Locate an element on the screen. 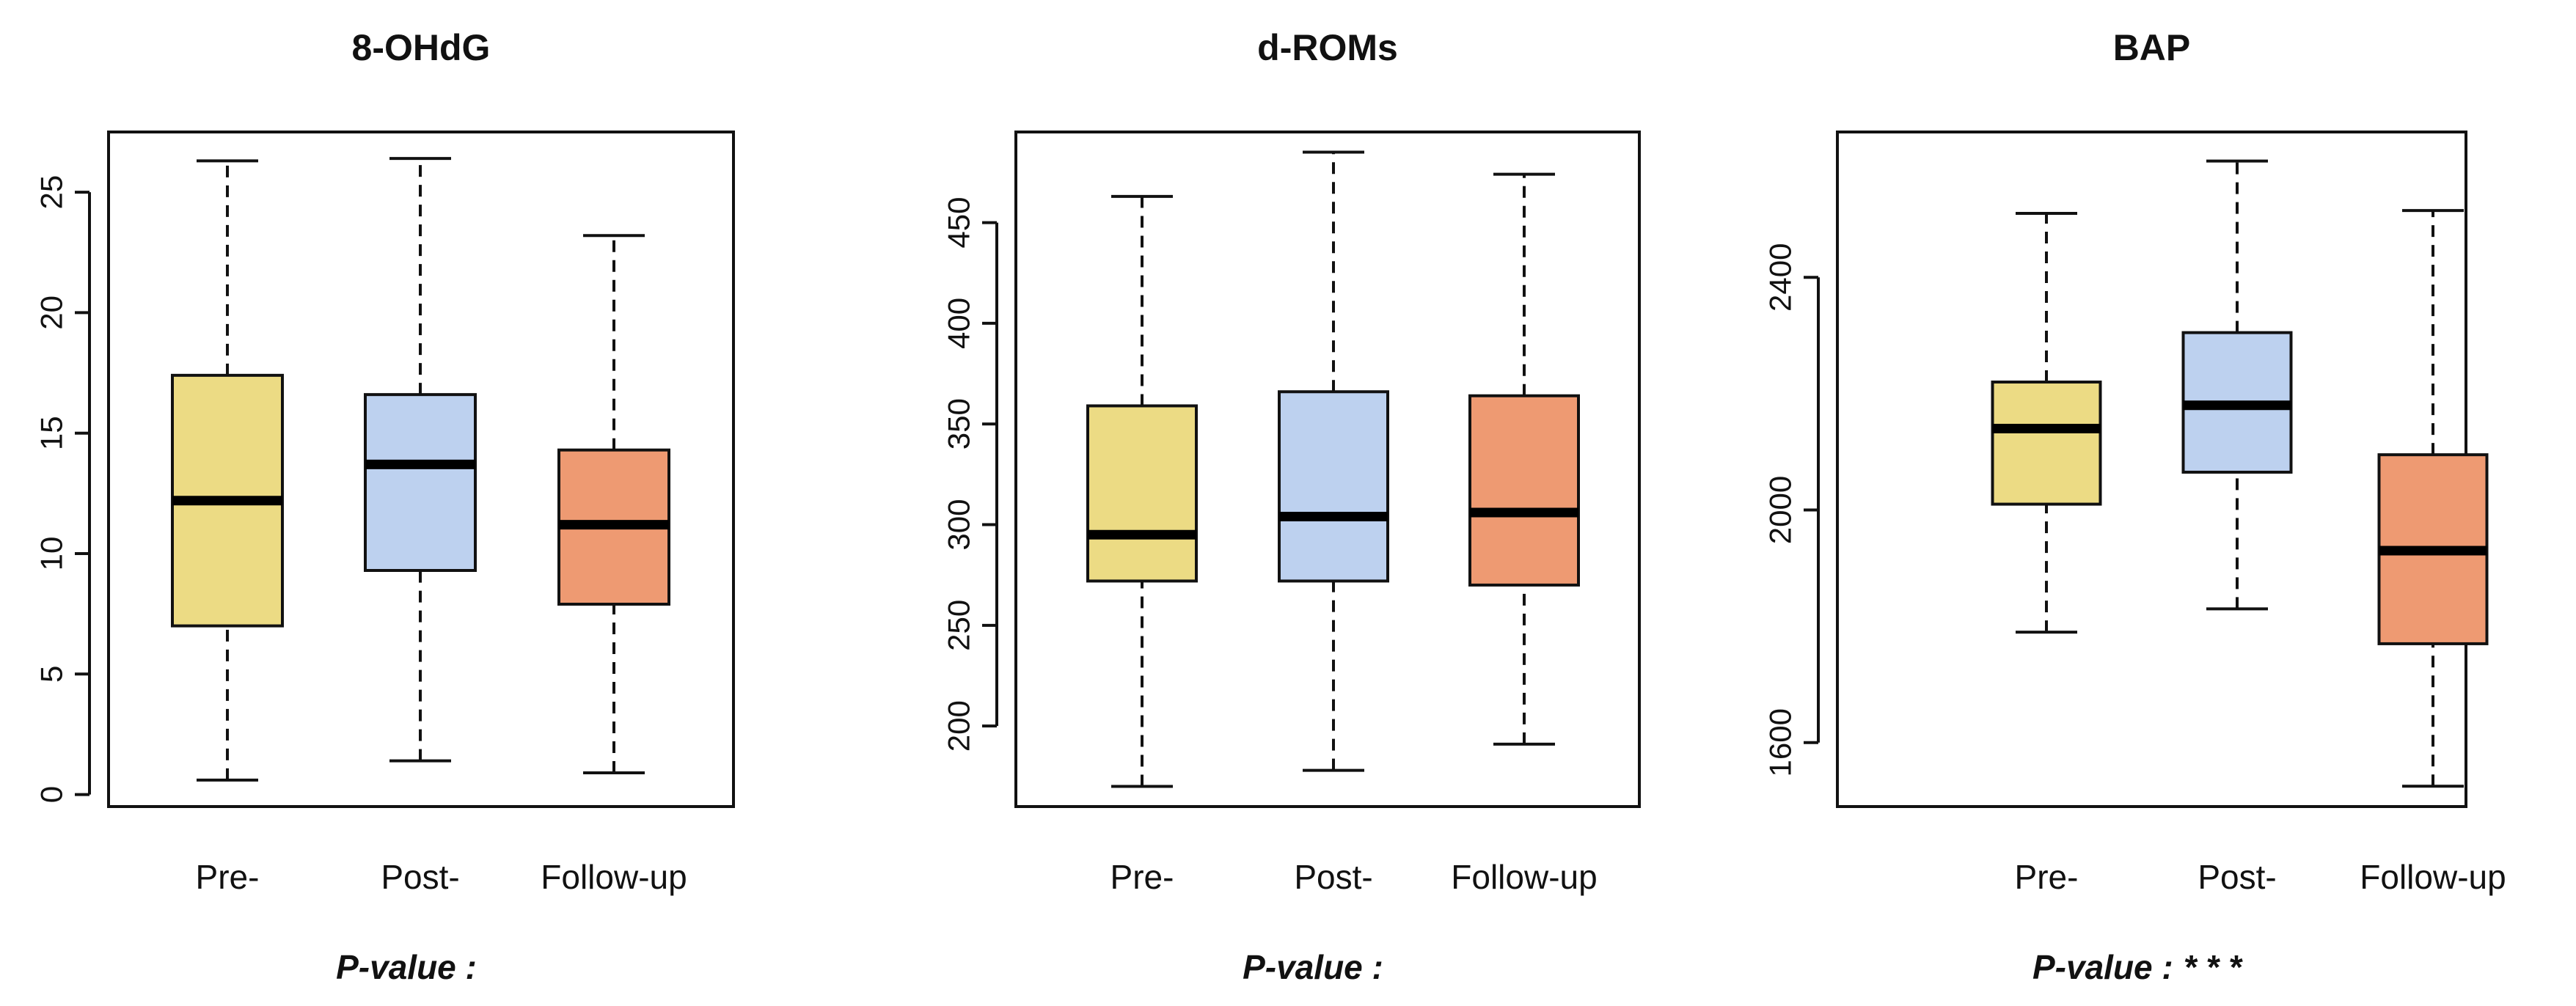 This screenshot has width=2576, height=1006. chart-title: d-ROMs is located at coordinates (1327, 48).